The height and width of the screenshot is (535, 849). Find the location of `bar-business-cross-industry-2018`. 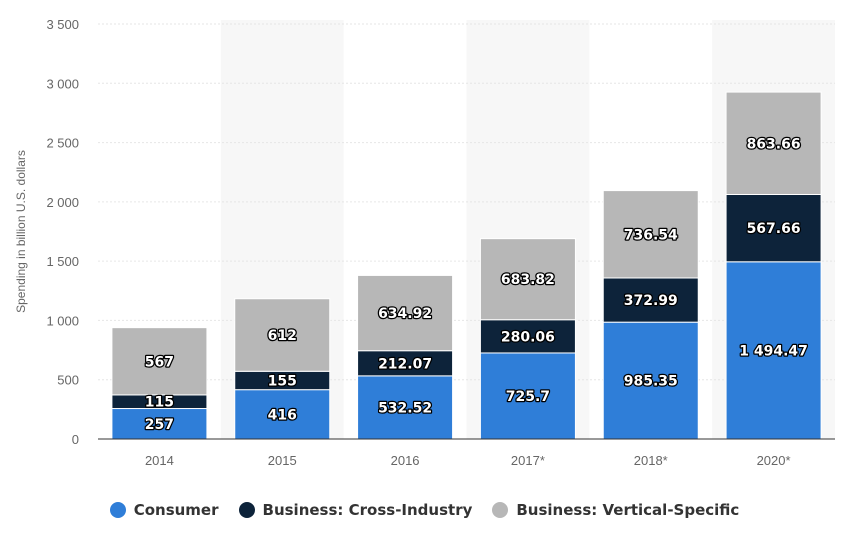

bar-business-cross-industry-2018 is located at coordinates (650, 300).